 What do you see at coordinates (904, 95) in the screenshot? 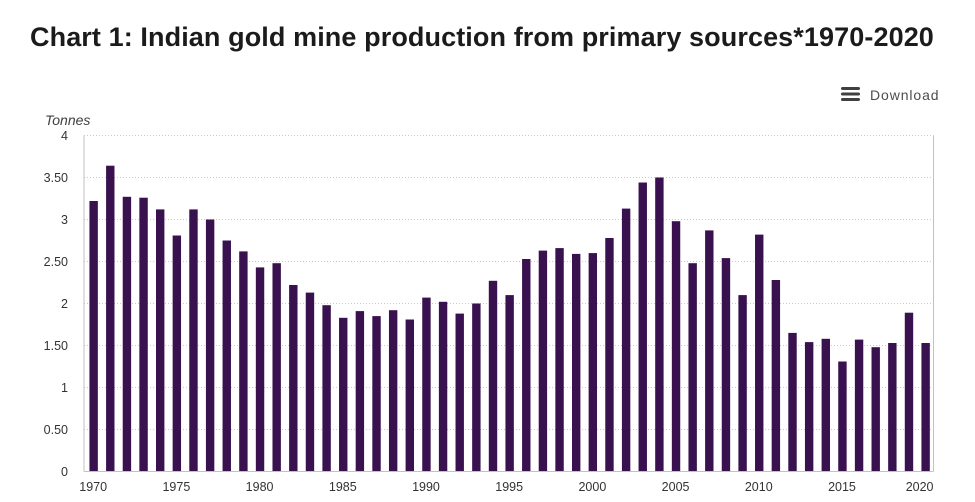
I see `svg-text: Download` at bounding box center [904, 95].